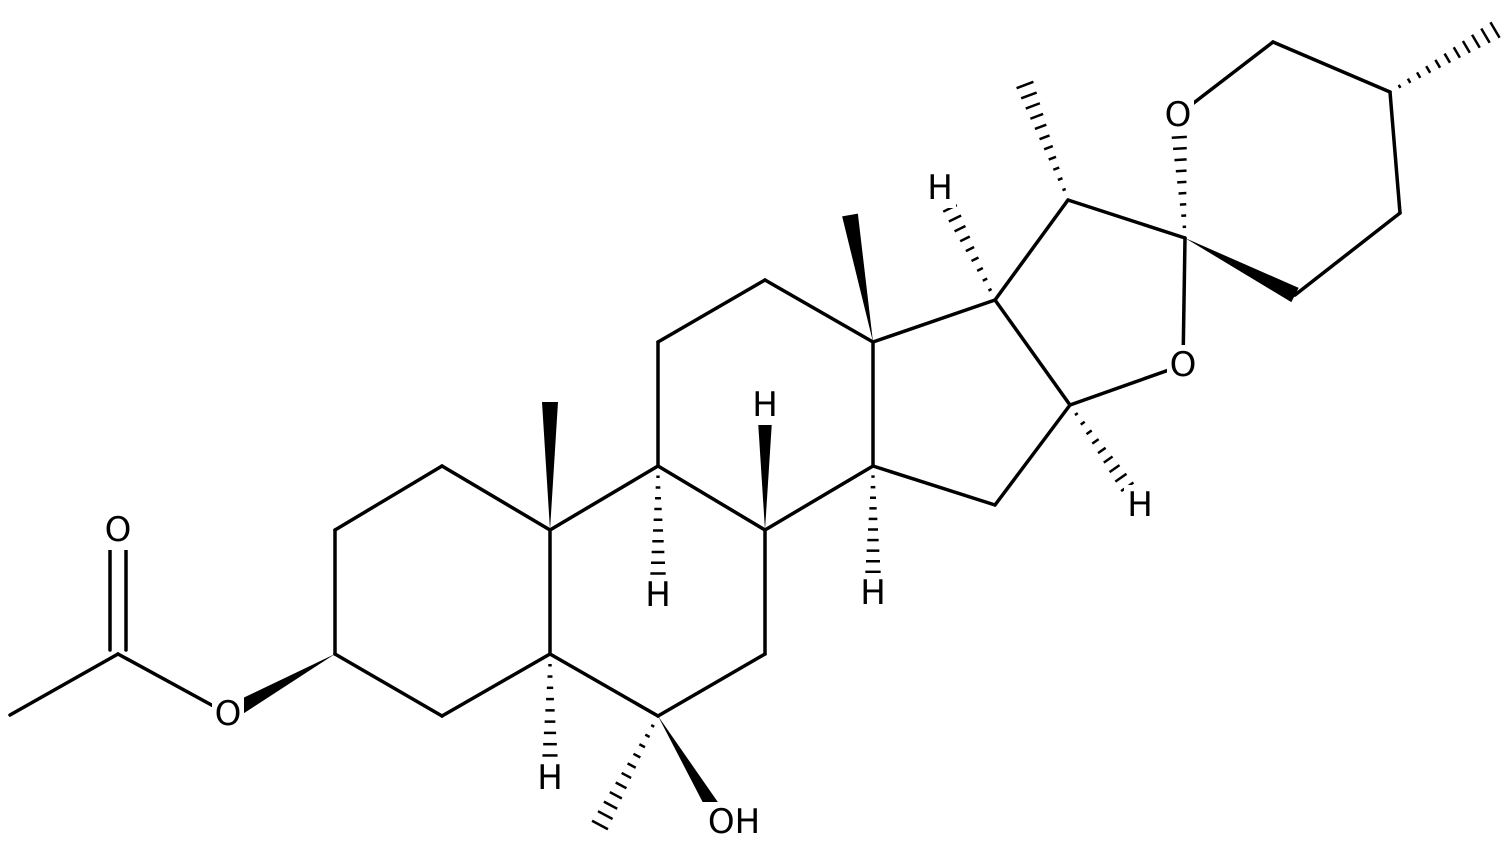  What do you see at coordinates (734, 822) in the screenshot?
I see `atom-label: OH` at bounding box center [734, 822].